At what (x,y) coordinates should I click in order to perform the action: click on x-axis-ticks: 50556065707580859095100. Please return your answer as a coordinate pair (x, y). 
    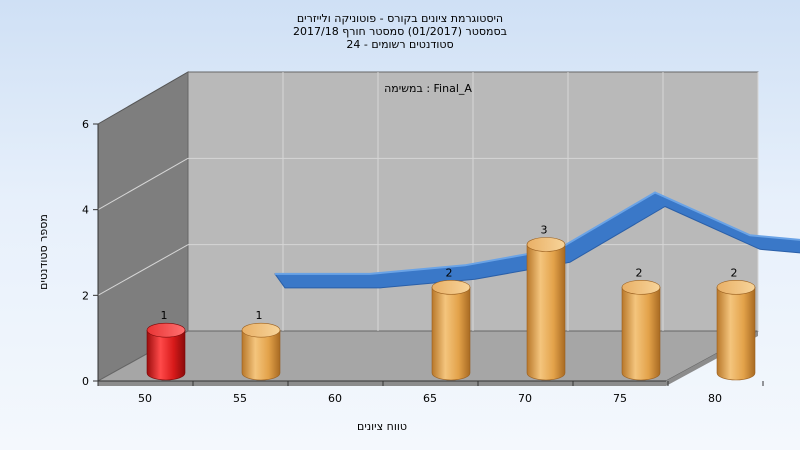
    Looking at the image, I should click on (430, 393).